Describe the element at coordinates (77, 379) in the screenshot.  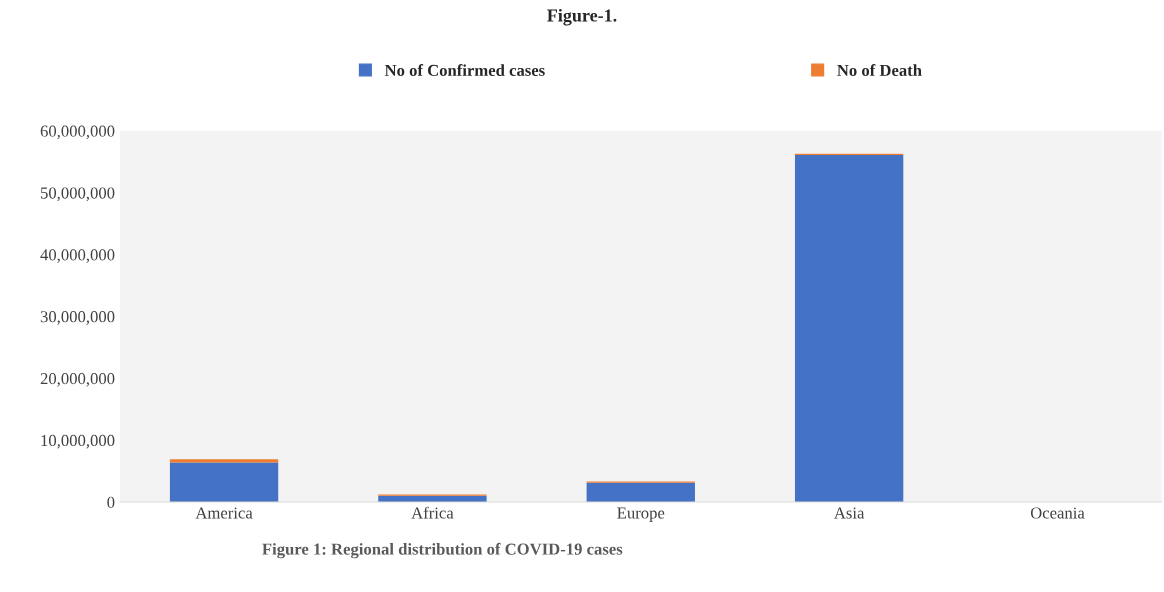
I see `y-tick-label: 20,000,000` at that location.